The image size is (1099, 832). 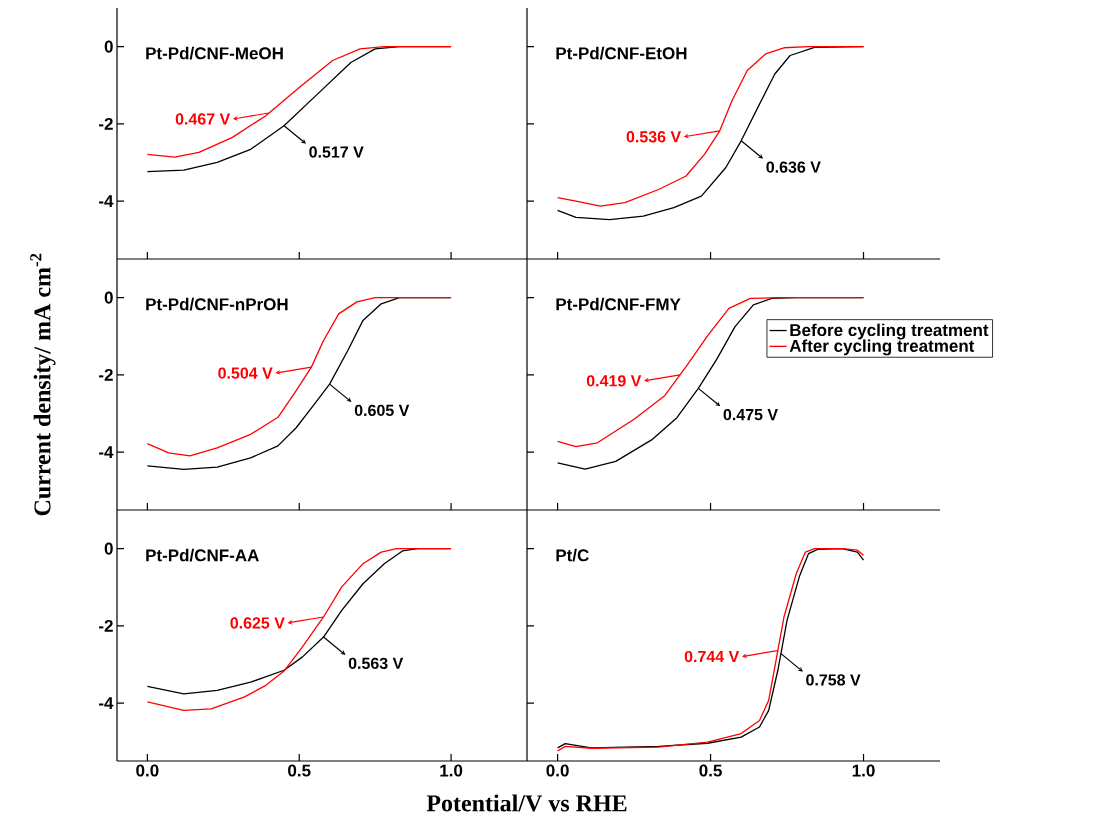 I want to click on annotation: 0.758 V, so click(x=833, y=680).